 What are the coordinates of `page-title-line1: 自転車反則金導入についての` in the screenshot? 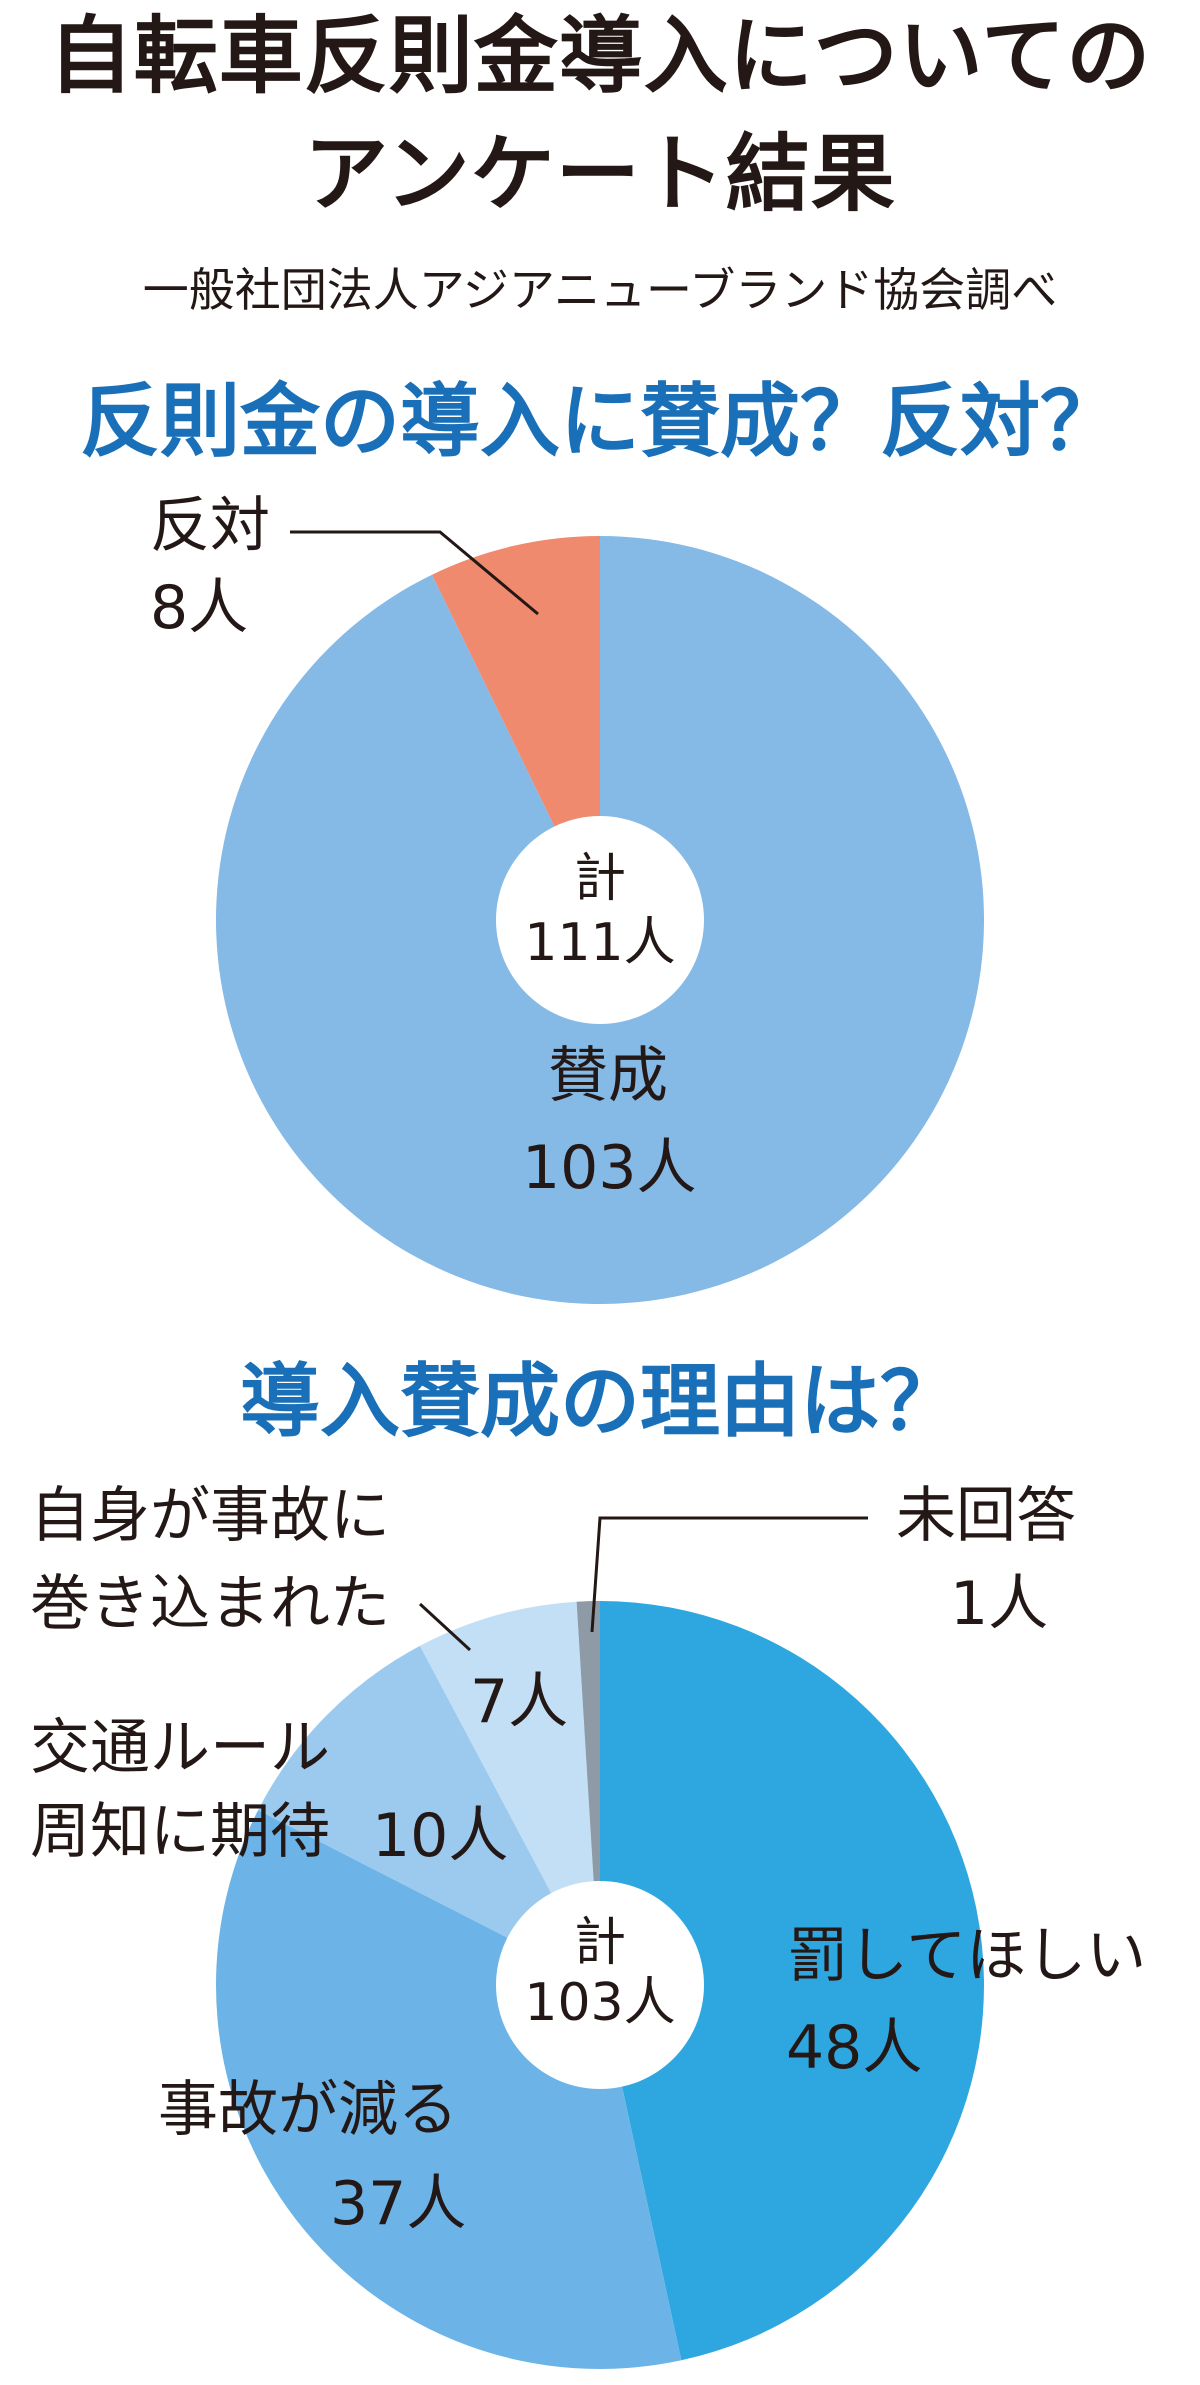 It's located at (600, 56).